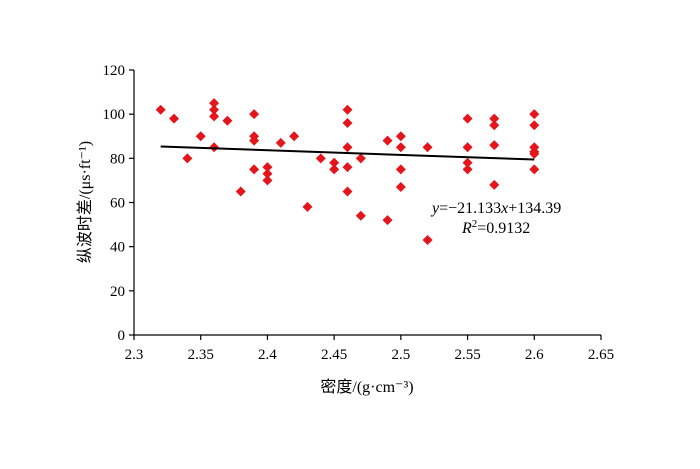  I want to click on trendline, so click(347, 153).